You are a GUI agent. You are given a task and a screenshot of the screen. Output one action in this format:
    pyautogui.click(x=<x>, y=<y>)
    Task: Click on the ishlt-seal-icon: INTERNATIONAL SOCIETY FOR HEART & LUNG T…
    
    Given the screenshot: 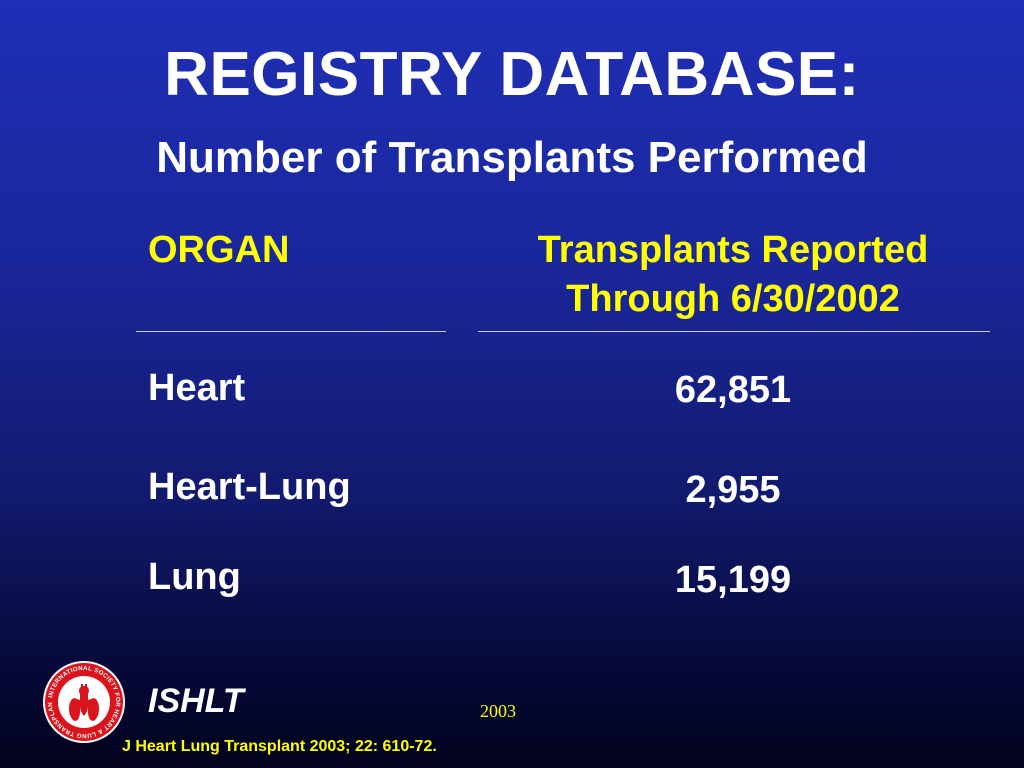 What is the action you would take?
    pyautogui.click(x=82, y=699)
    